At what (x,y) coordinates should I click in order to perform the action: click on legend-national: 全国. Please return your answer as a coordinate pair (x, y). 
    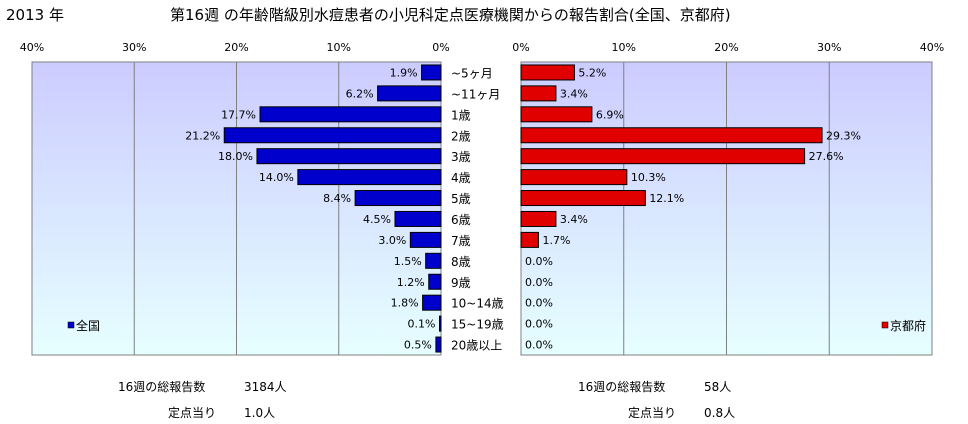
    Looking at the image, I should click on (83, 325).